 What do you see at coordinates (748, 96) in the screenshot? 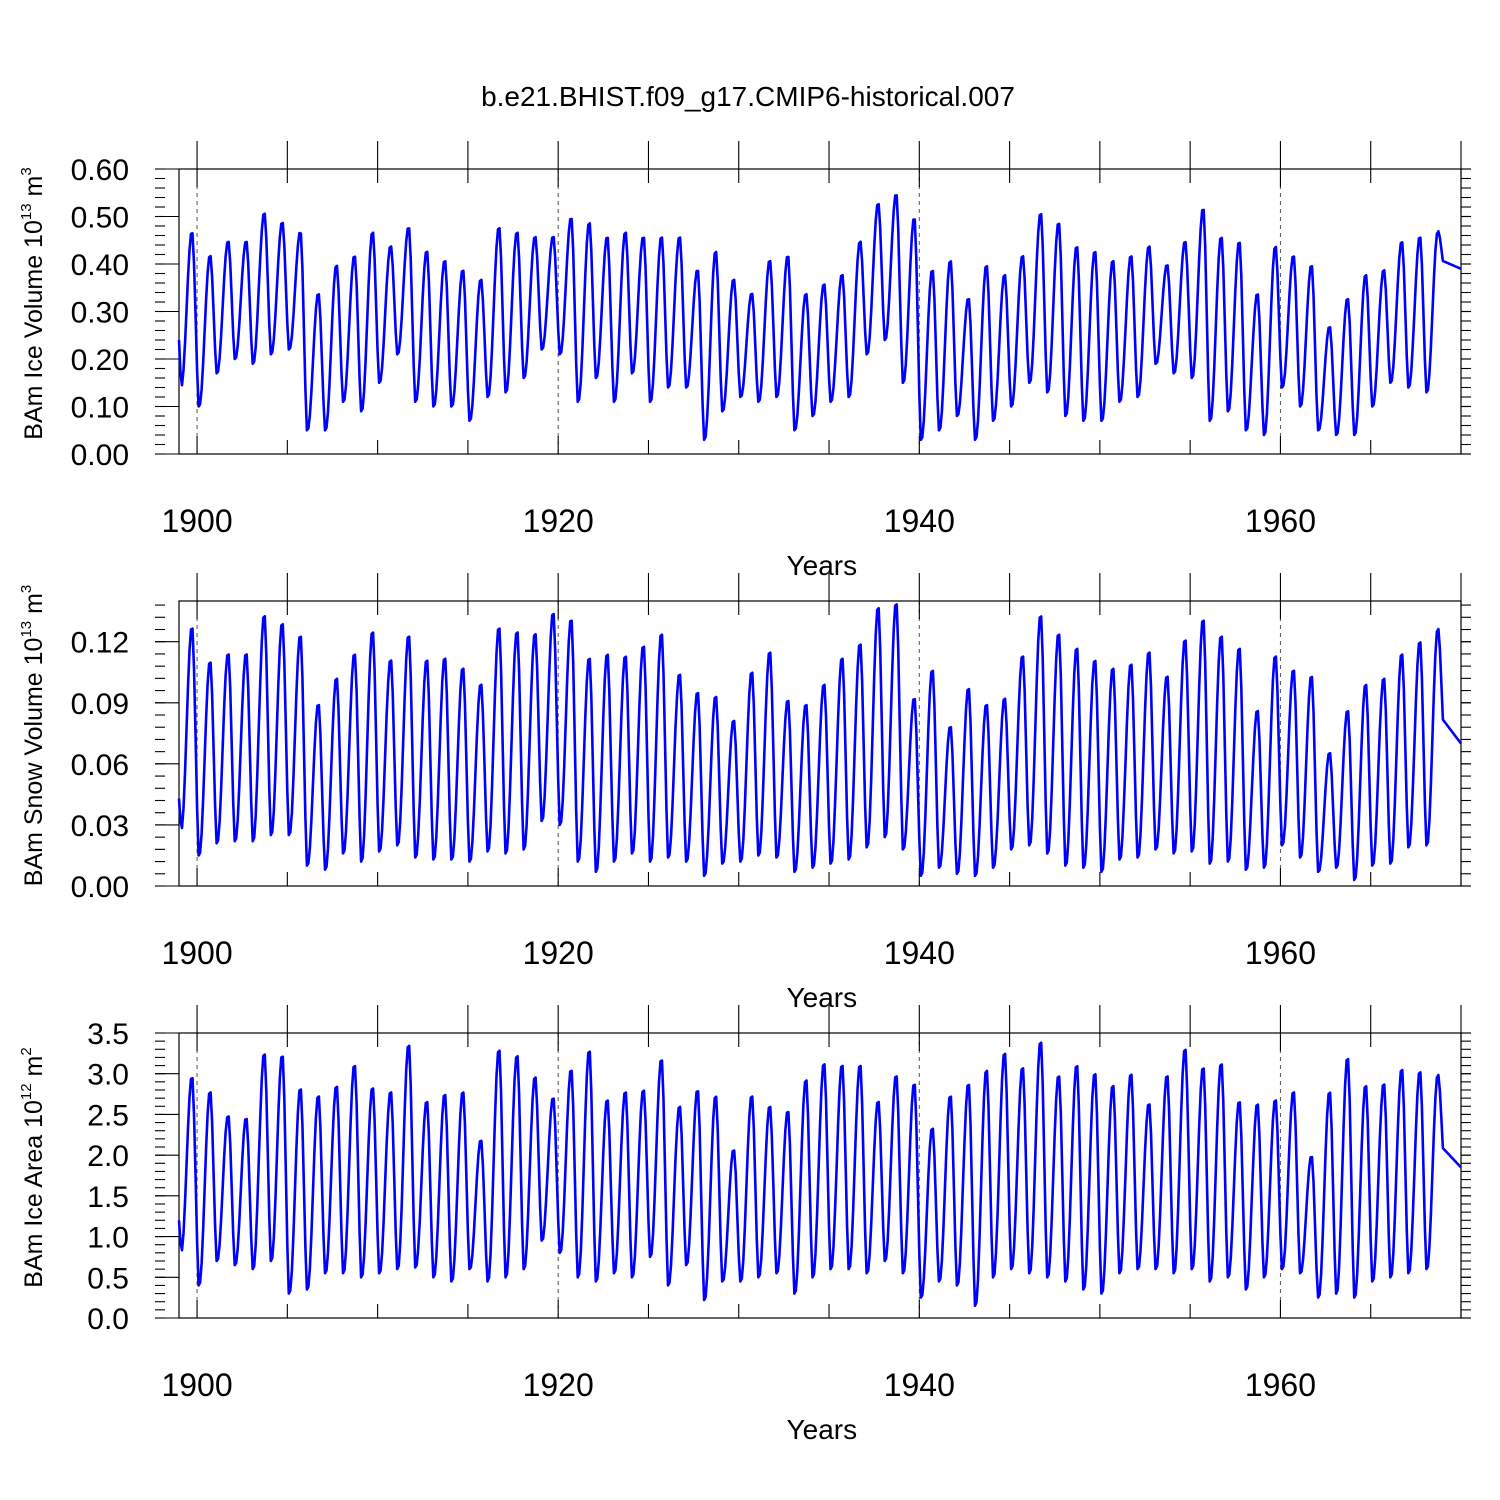
I see `figure-title: b.e21.BHIST.f09_g17.CMIP6-historical.007` at bounding box center [748, 96].